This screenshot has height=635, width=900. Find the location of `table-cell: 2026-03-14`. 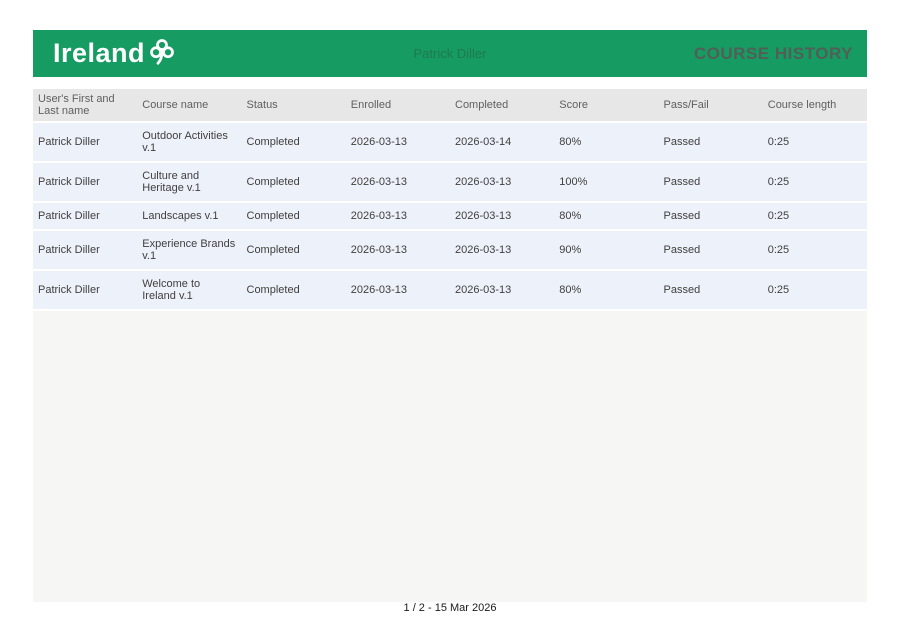

table-cell: 2026-03-14 is located at coordinates (502, 142).